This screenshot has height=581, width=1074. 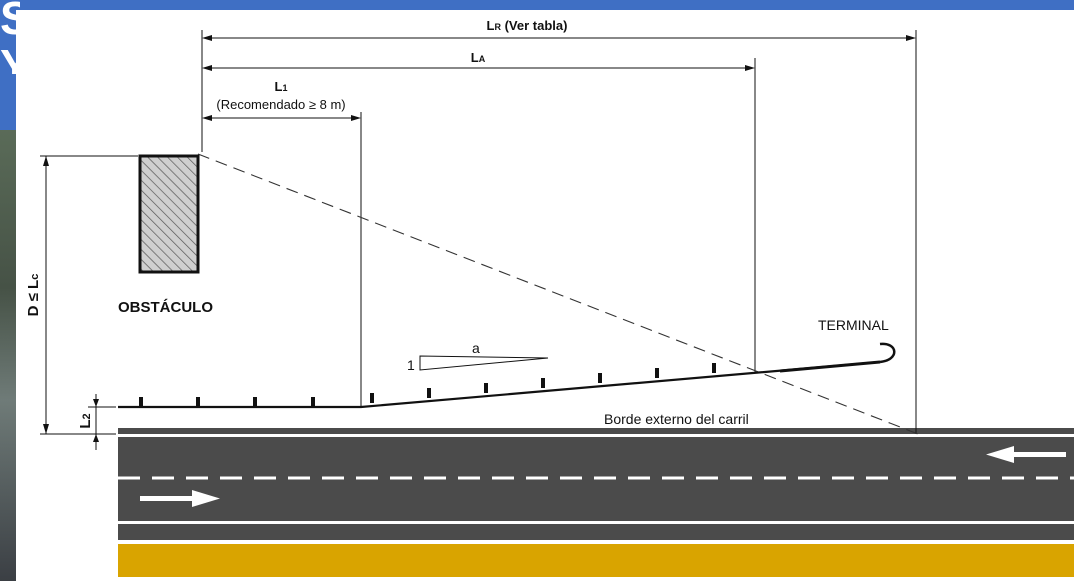 I want to click on la-dimension-label: LA, so click(x=478, y=57).